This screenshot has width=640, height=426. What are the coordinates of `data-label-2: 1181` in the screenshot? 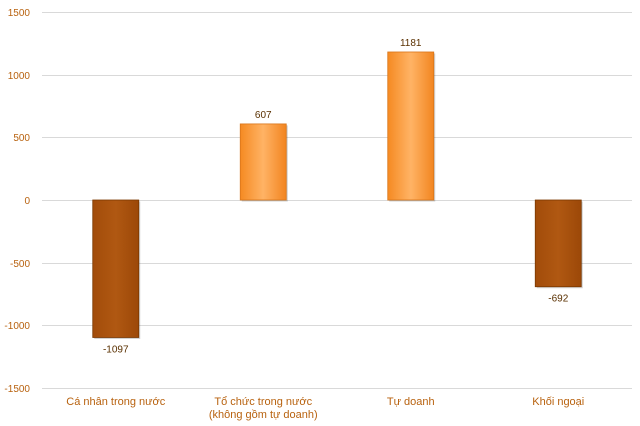 It's located at (411, 43).